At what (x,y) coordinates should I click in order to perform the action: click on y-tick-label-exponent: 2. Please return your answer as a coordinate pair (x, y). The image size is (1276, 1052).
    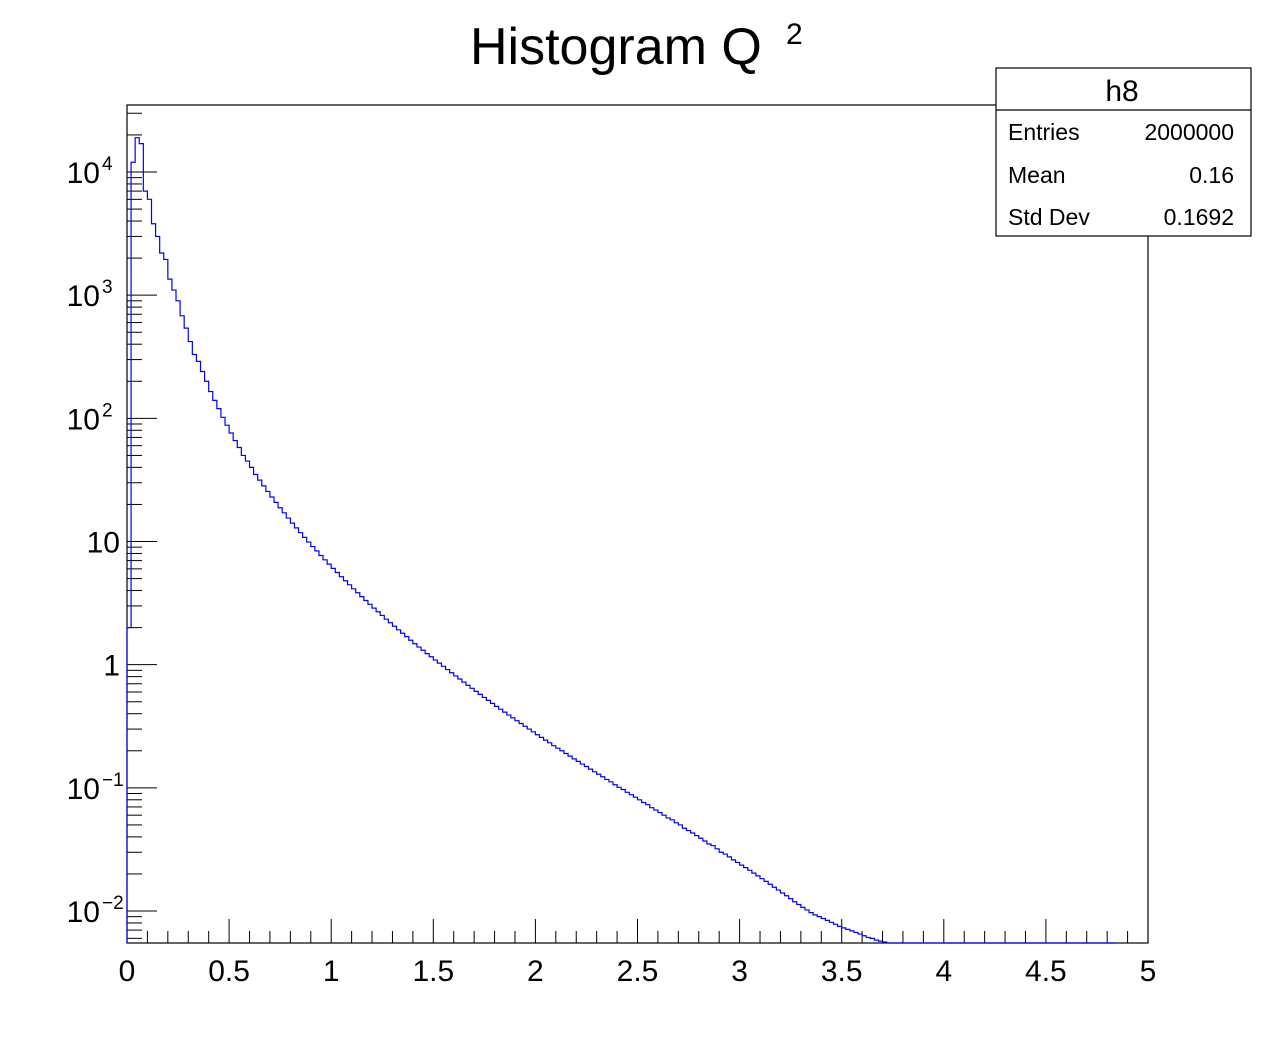
    Looking at the image, I should click on (107, 410).